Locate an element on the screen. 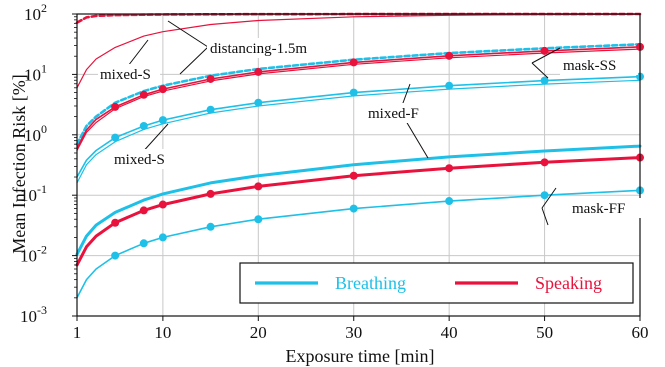  x-tick-label: 20 is located at coordinates (258, 332).